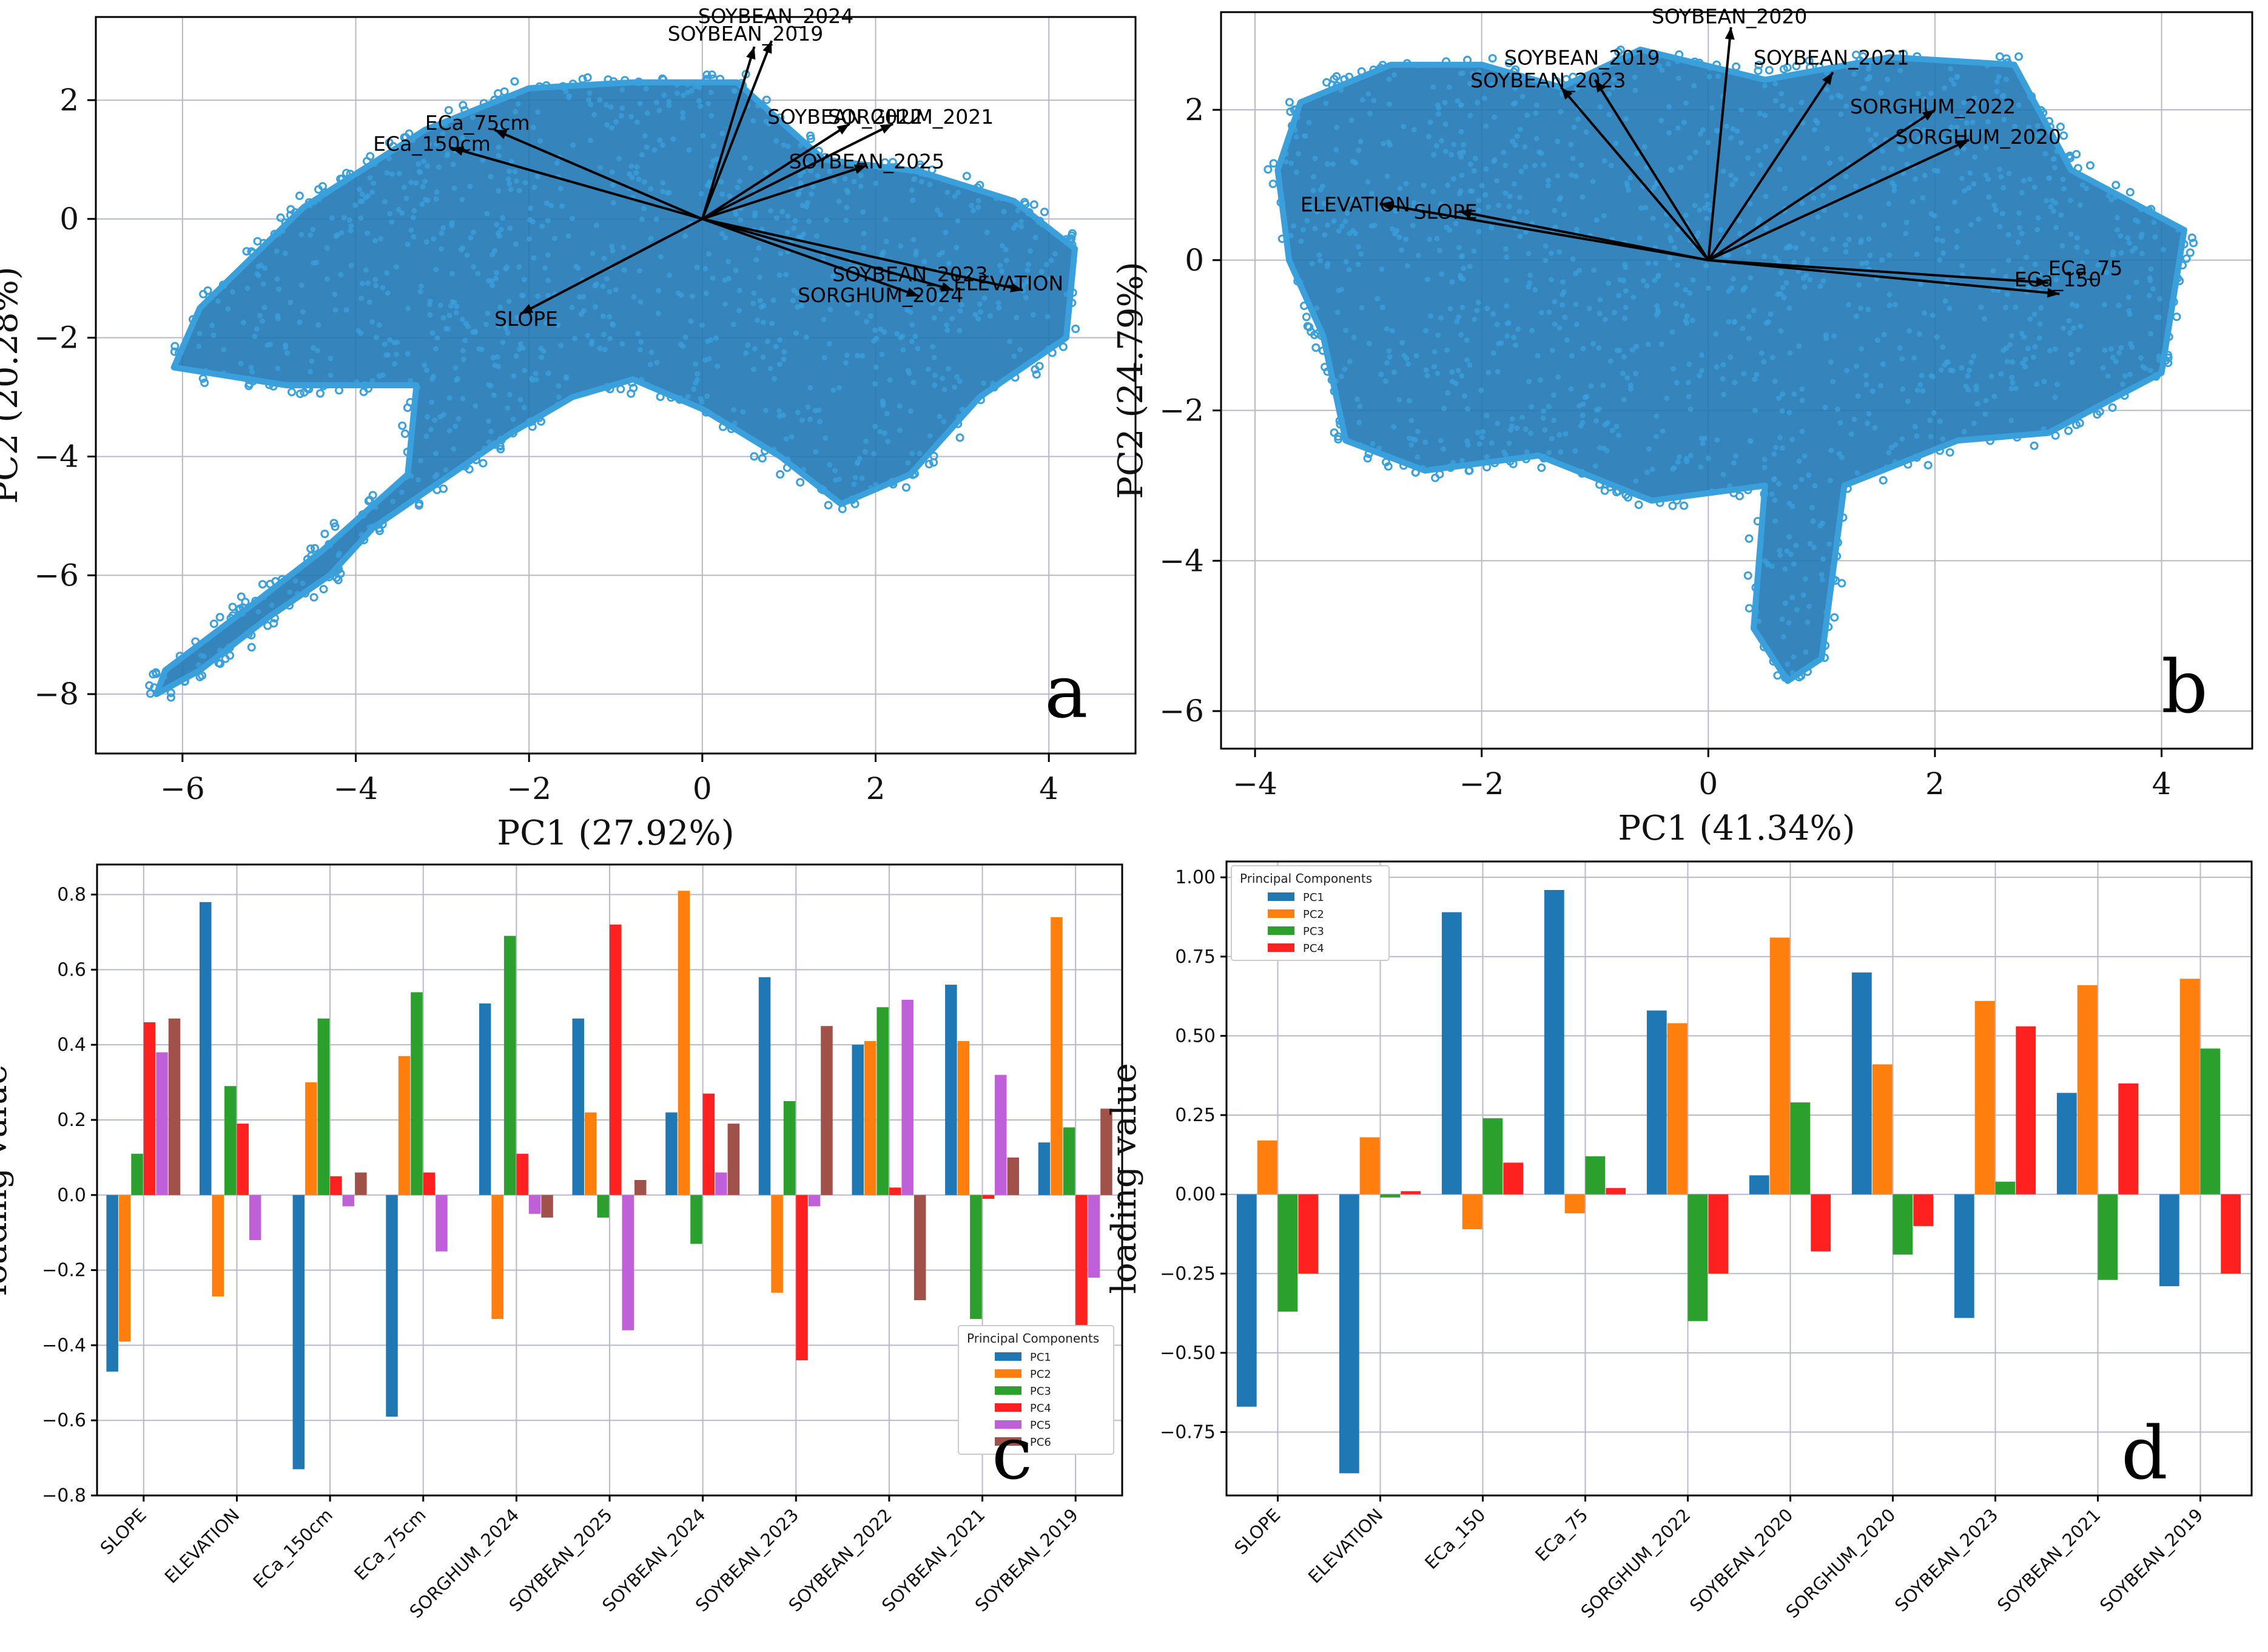  Describe the element at coordinates (599, 174) in the screenshot. I see `loading-arrow` at that location.